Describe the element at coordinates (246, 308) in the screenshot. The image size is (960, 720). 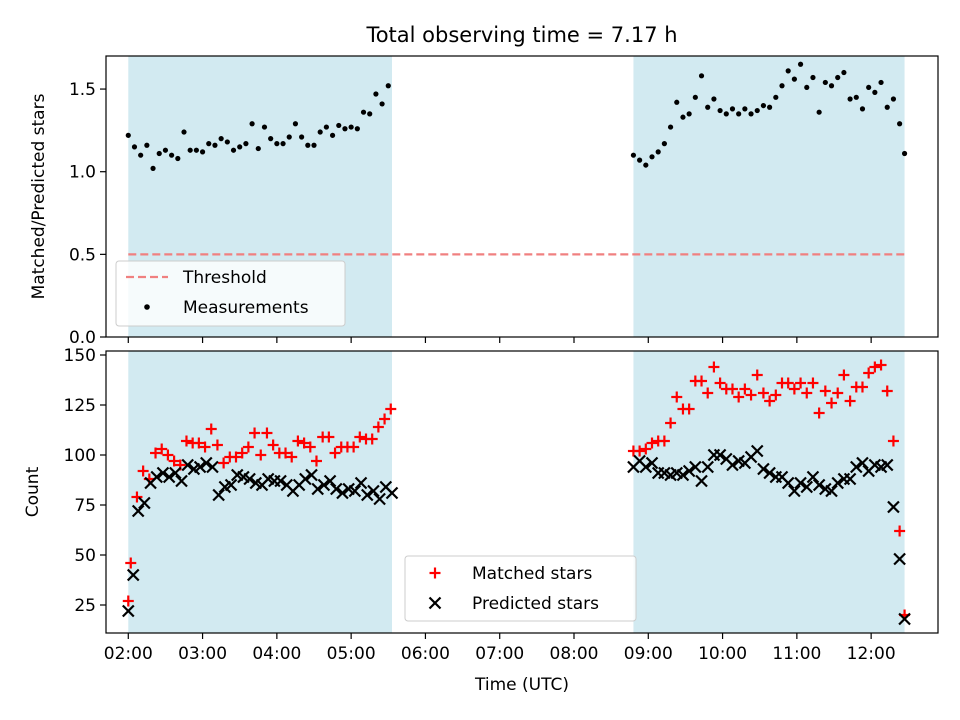
I see `legend-measurements-label: Measurements` at that location.